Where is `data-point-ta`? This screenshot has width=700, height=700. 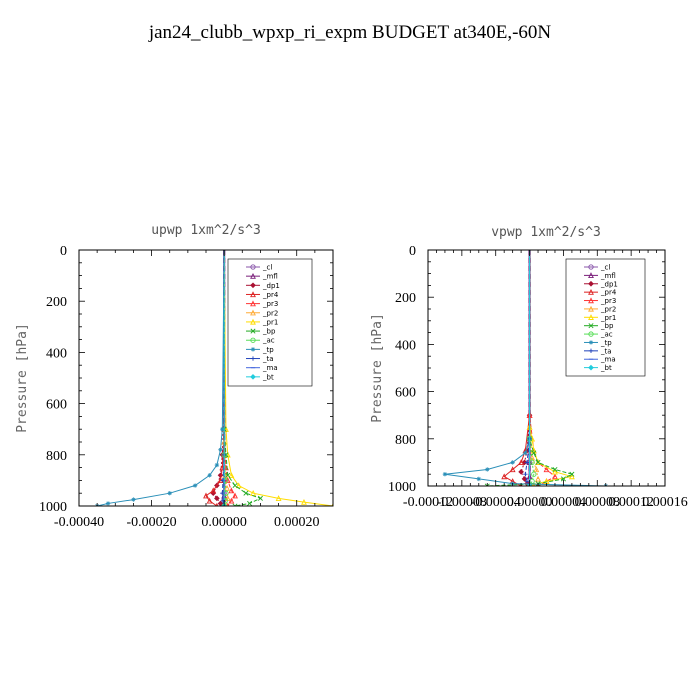 data-point-ta is located at coordinates (527, 462).